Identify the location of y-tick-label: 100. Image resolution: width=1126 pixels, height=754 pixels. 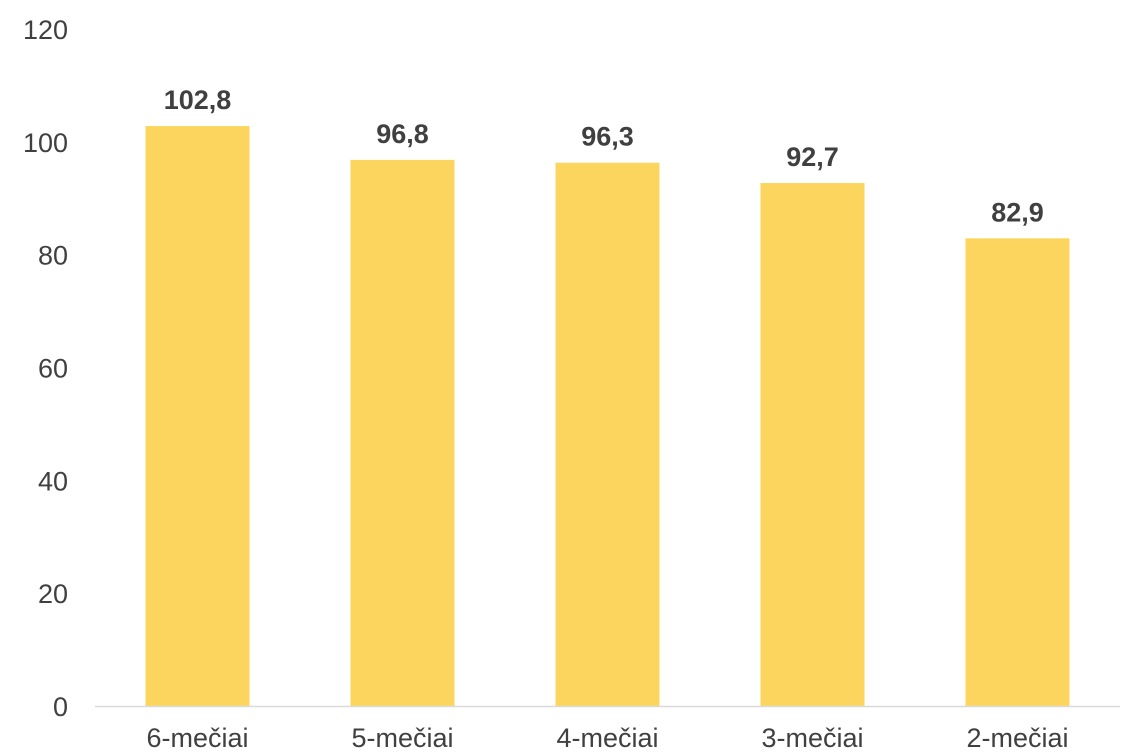
(45, 143).